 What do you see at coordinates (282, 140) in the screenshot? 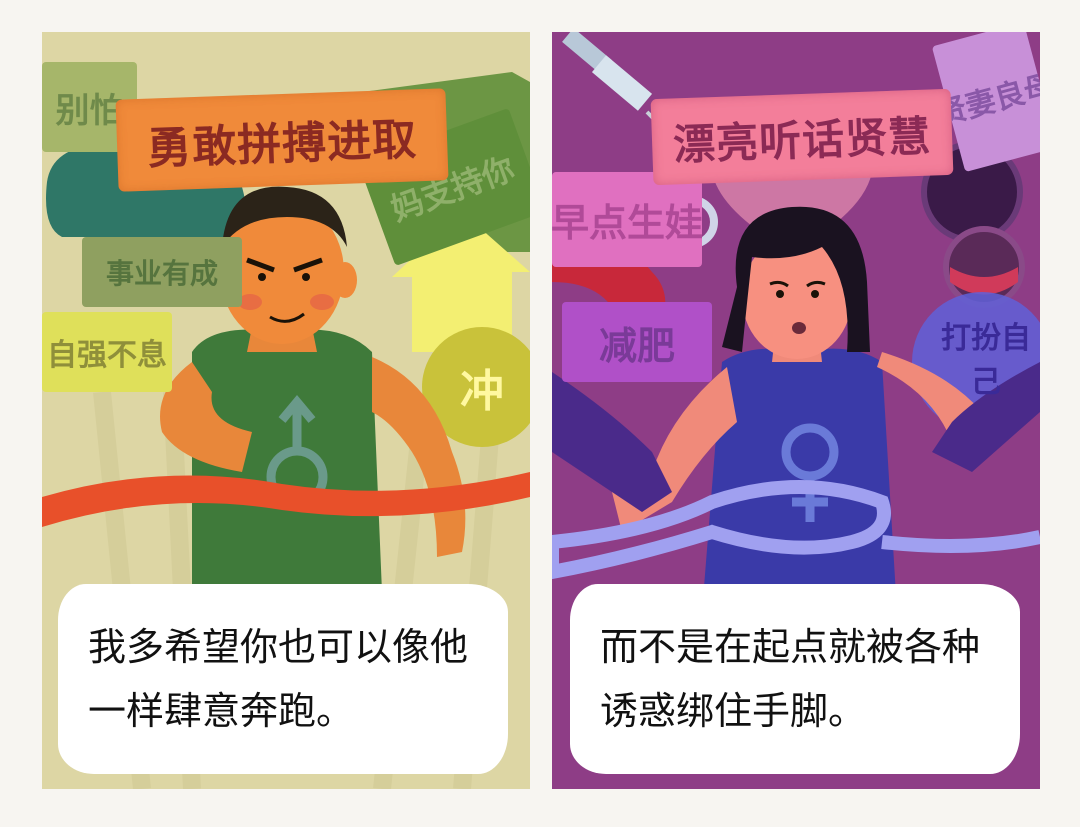
I see `left-banner-title: 勇敢拼搏进取` at bounding box center [282, 140].